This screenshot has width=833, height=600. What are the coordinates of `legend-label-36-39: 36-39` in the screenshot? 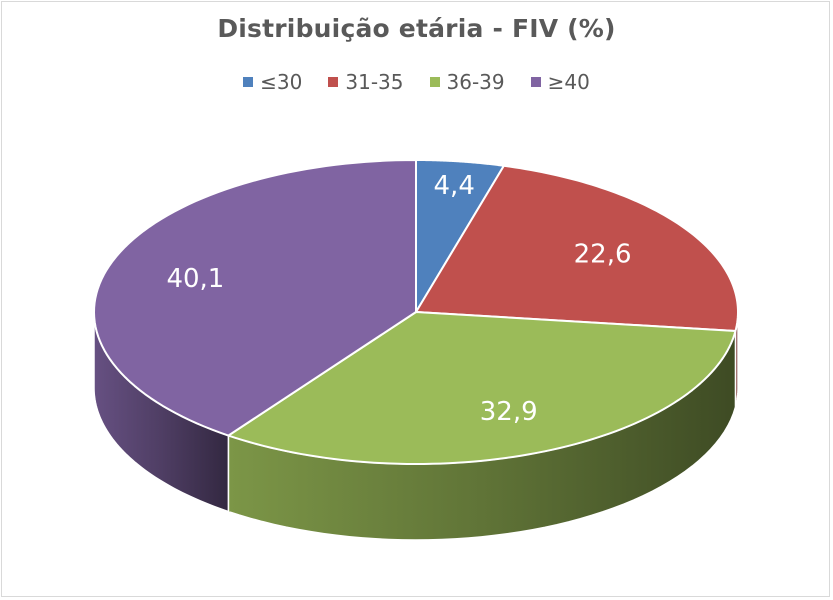 It's located at (475, 82).